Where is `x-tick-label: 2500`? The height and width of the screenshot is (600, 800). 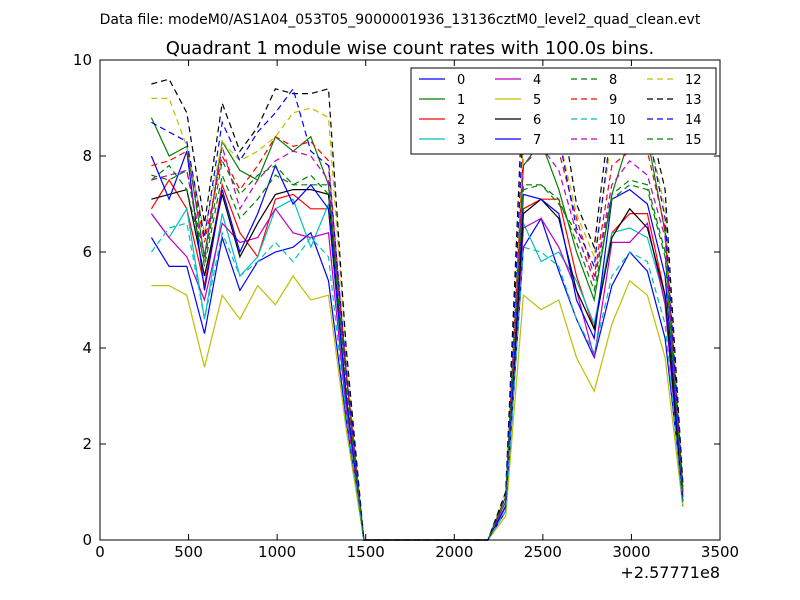
x-tick-label: 2500 is located at coordinates (543, 552).